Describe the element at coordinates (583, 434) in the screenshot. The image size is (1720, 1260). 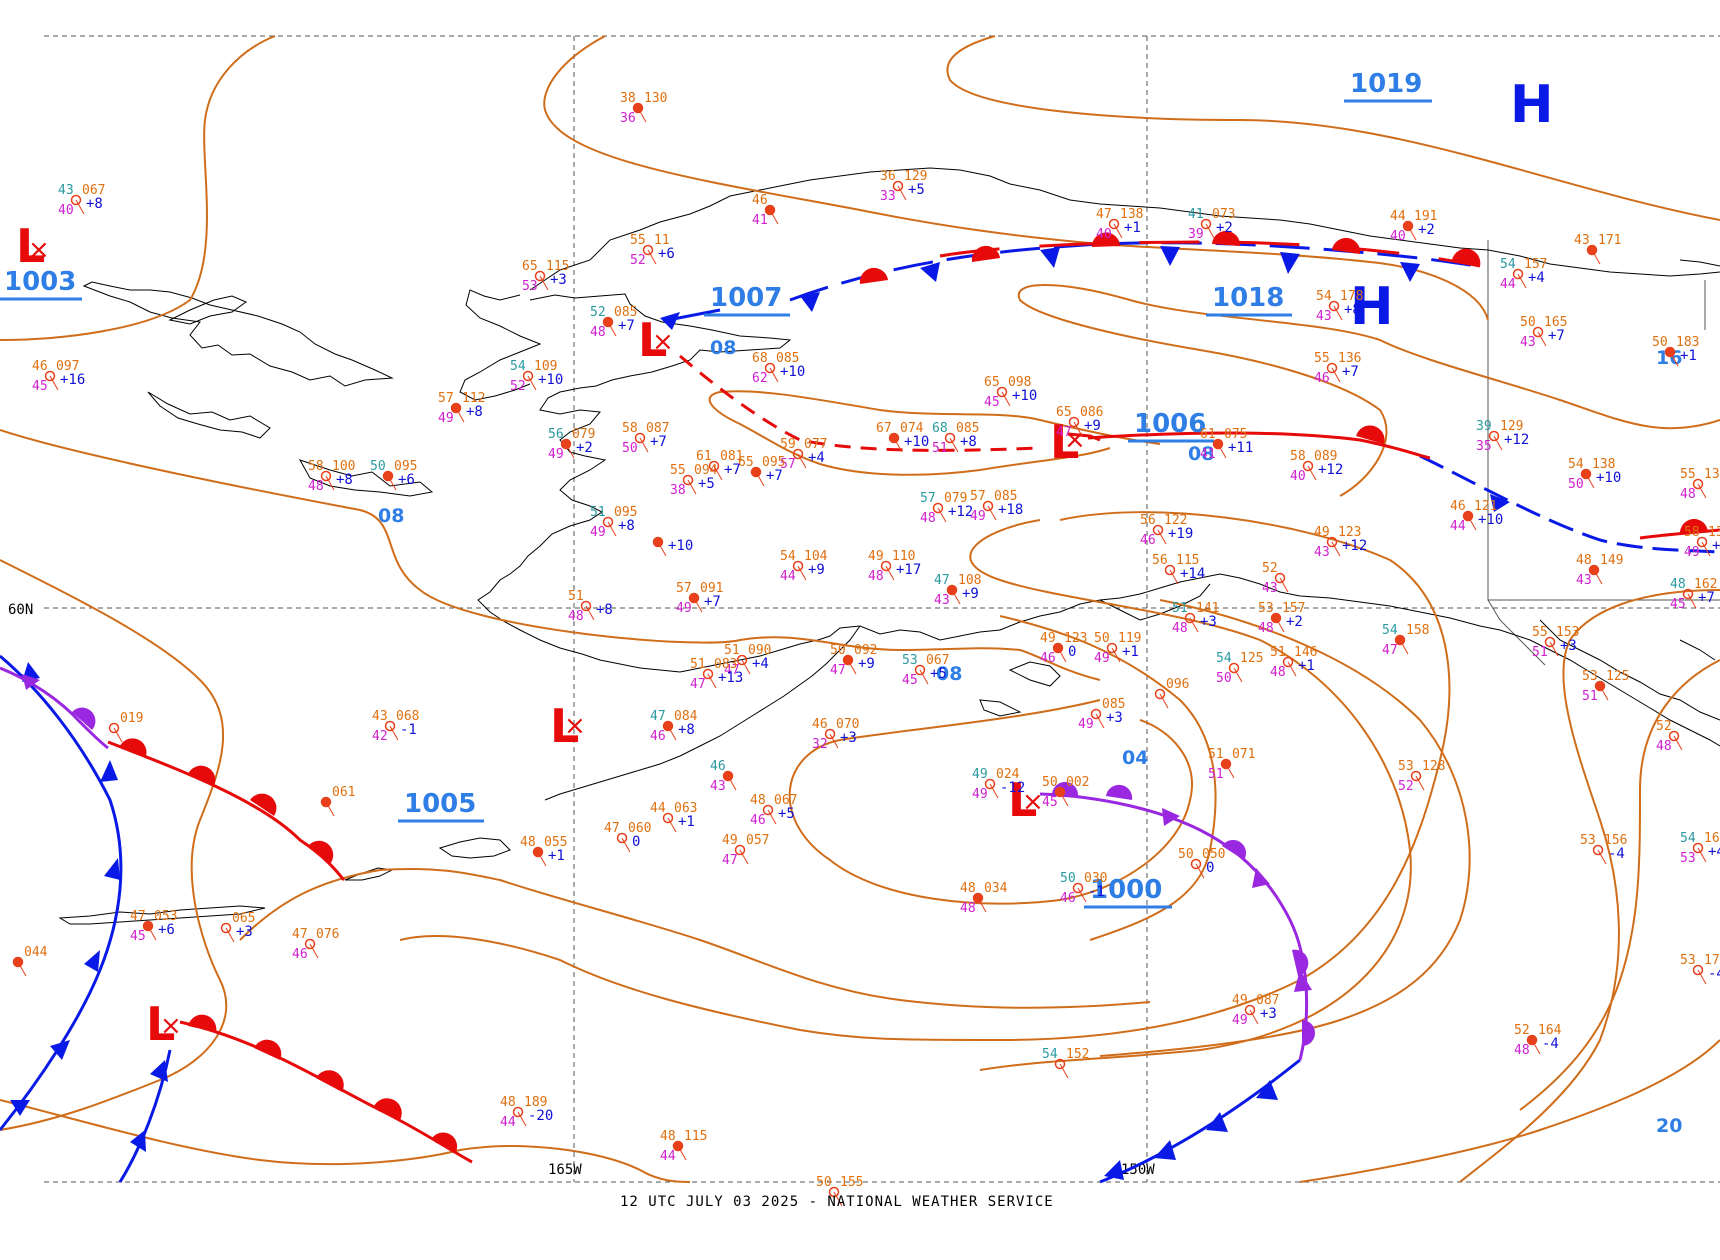
I see `station-pressure: 079` at that location.